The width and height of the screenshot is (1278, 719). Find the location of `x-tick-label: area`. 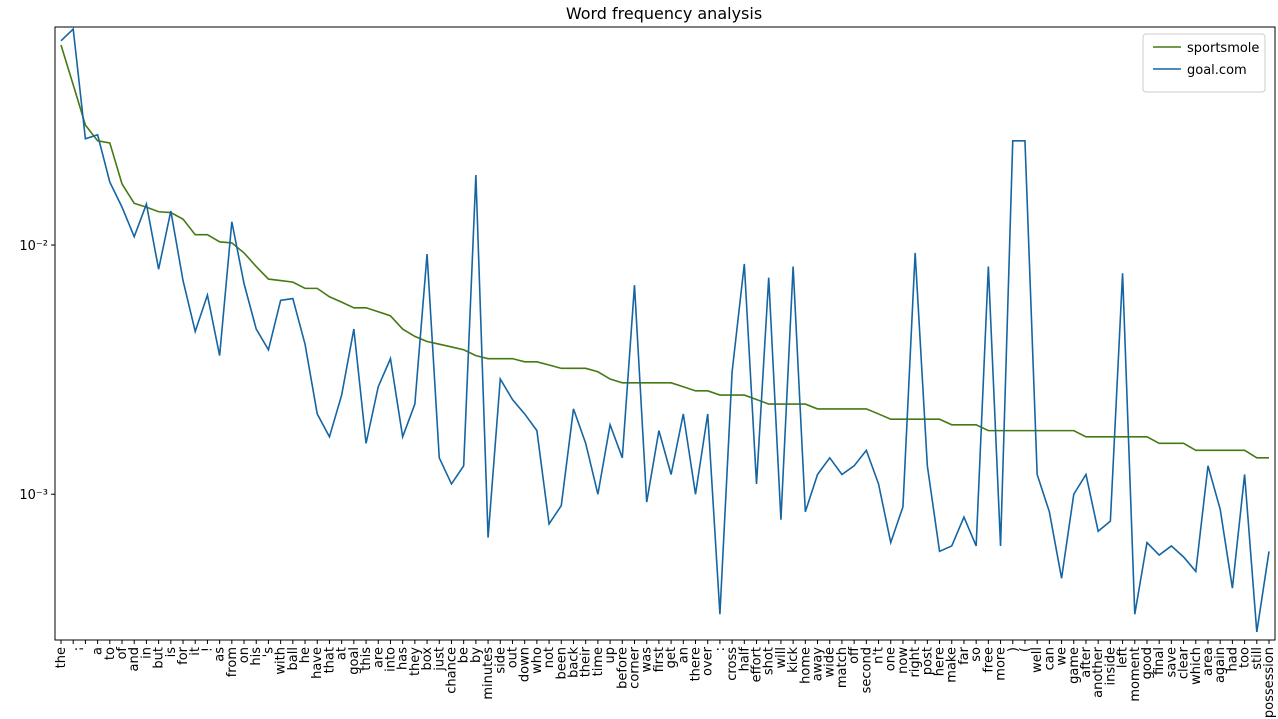

x-tick-label: area is located at coordinates (1208, 661).